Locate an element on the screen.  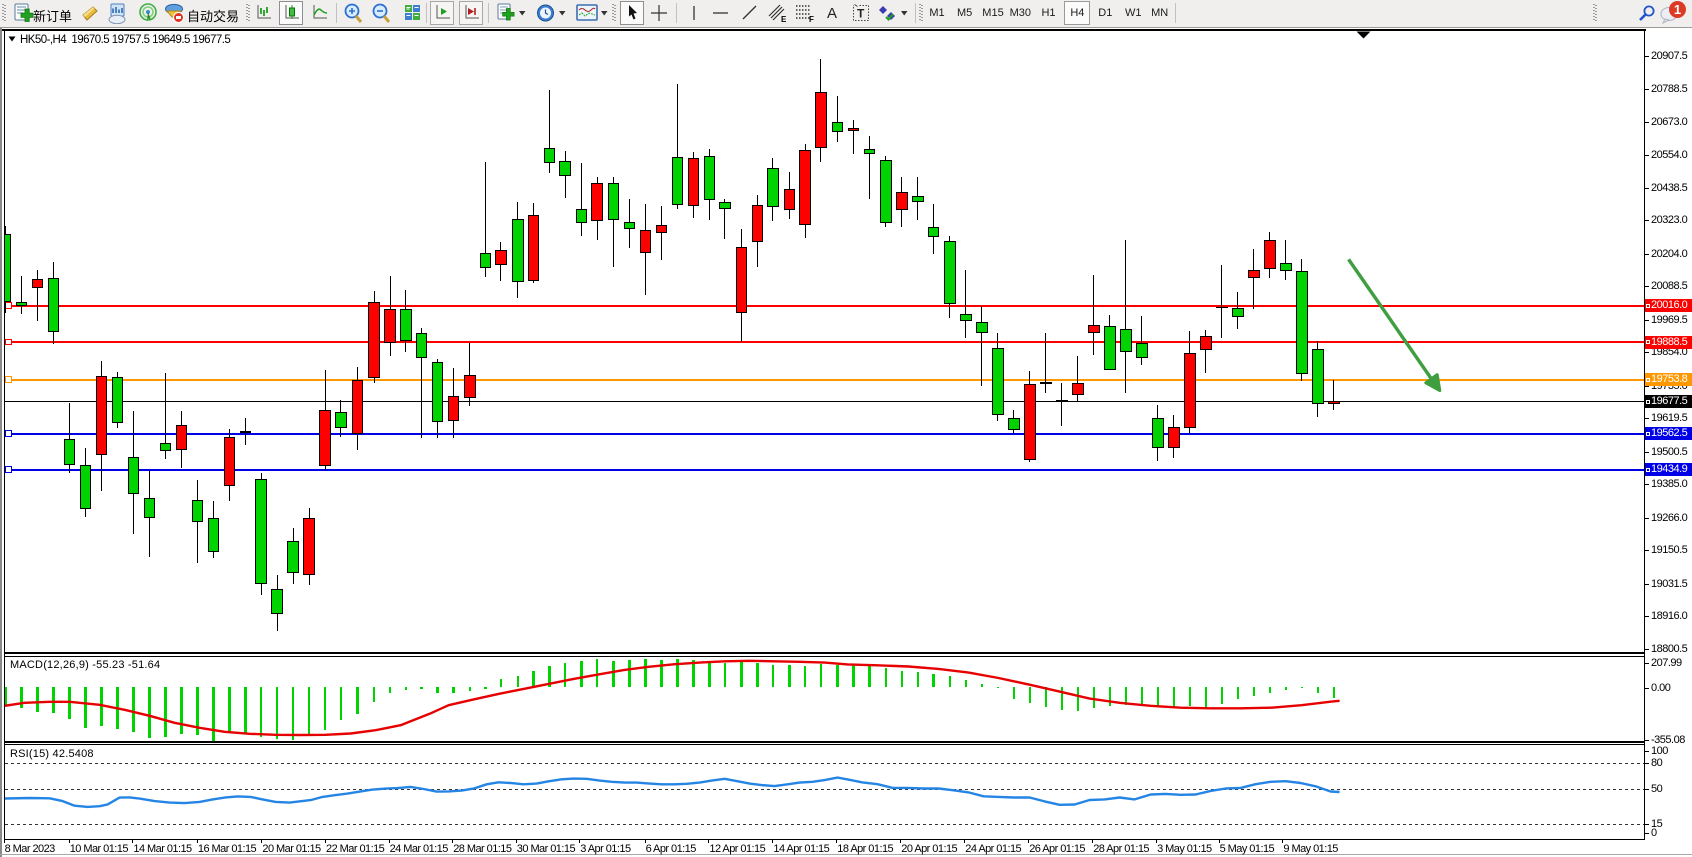
svg-text: T is located at coordinates (861, 14).